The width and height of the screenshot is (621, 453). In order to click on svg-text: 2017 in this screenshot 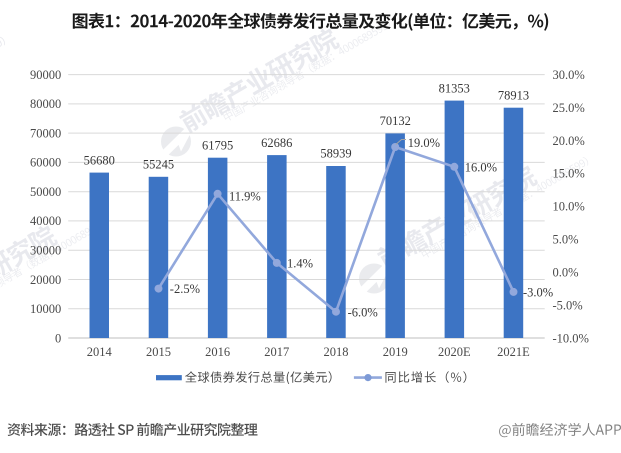, I will do `click(276, 352)`.